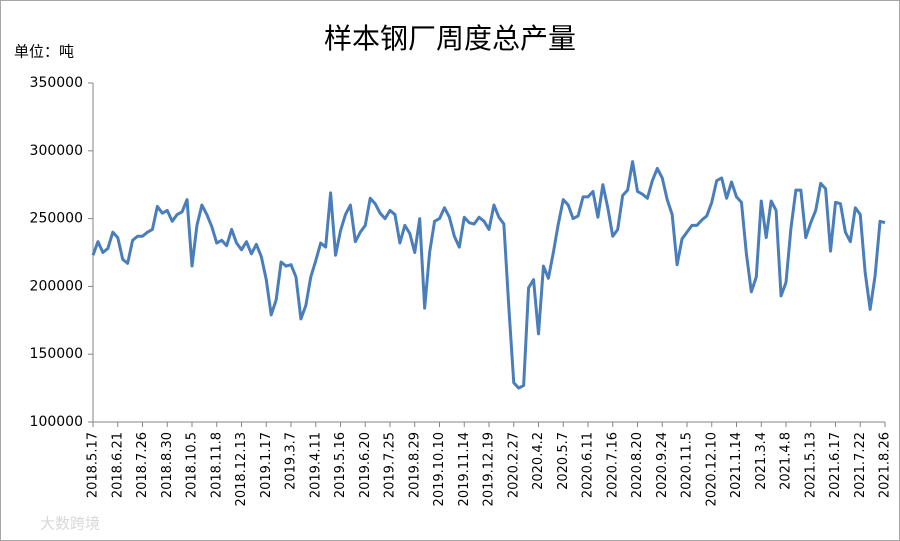  Describe the element at coordinates (365, 465) in the screenshot. I see `x-tick-label: 2019.6.20` at that location.